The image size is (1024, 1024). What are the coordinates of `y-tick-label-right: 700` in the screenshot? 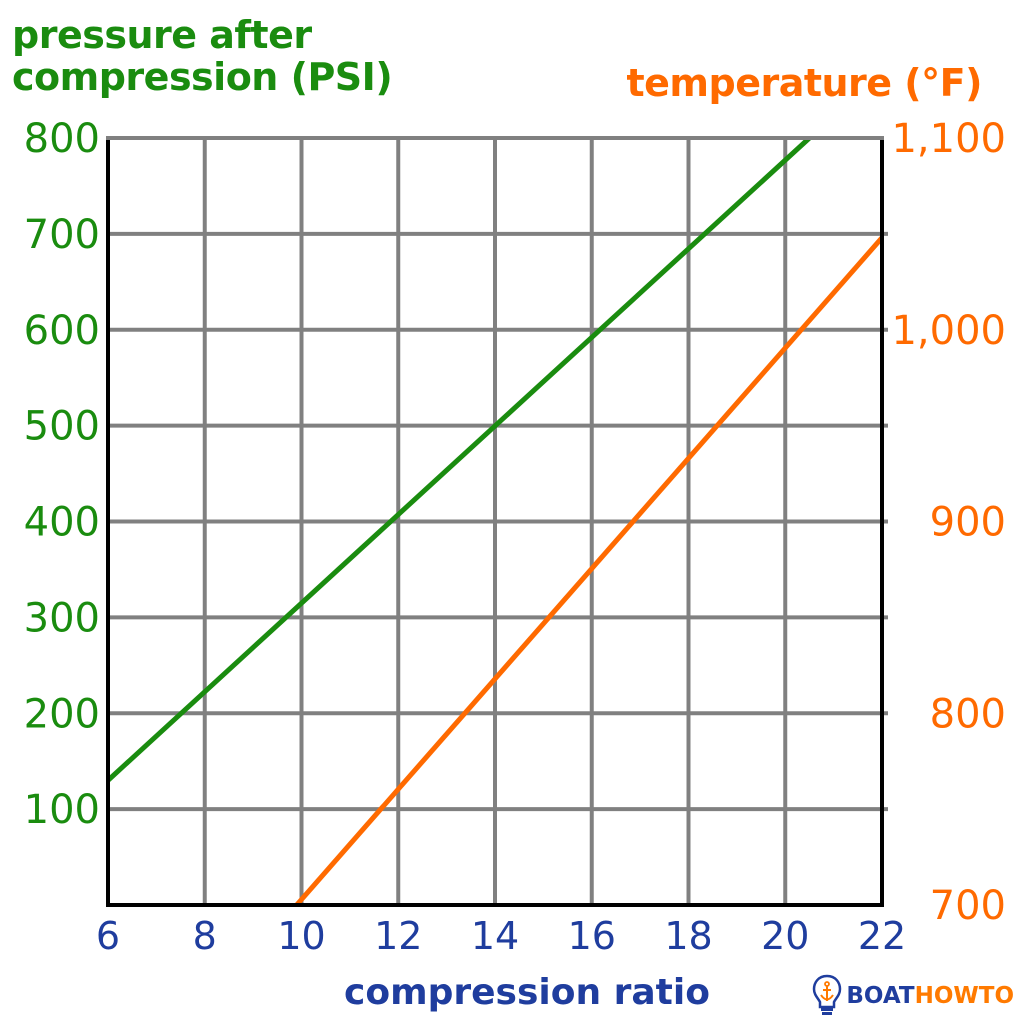 It's located at (968, 906).